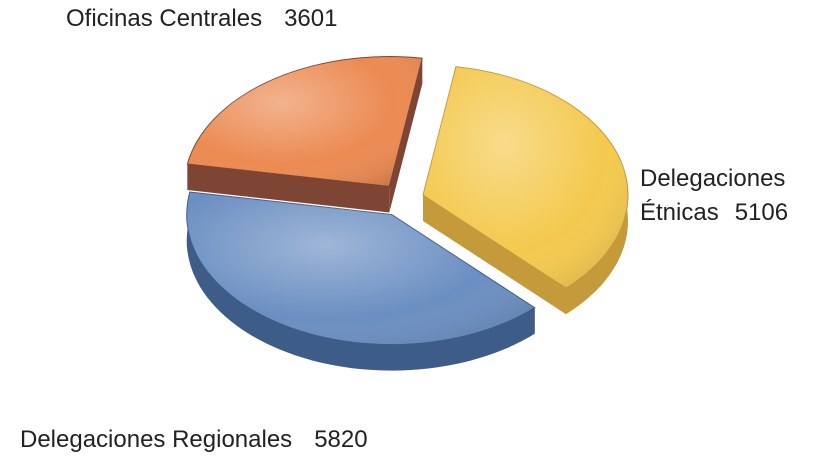  What do you see at coordinates (341, 439) in the screenshot?
I see `value-label: 5820` at bounding box center [341, 439].